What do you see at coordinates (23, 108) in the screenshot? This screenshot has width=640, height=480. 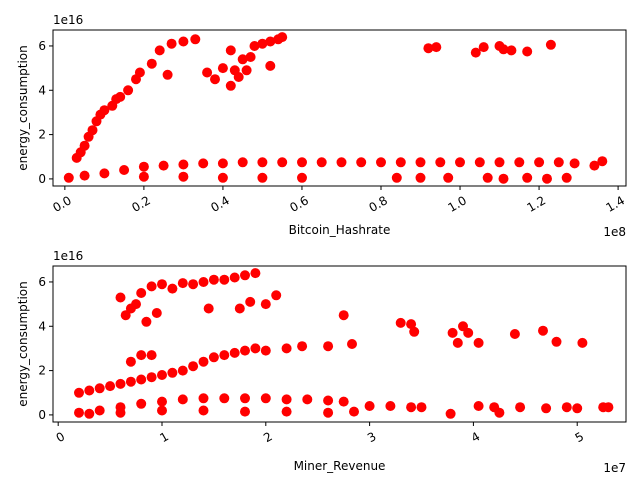 I see `y-axis-label-hashrate: energy_consumption` at bounding box center [23, 108].